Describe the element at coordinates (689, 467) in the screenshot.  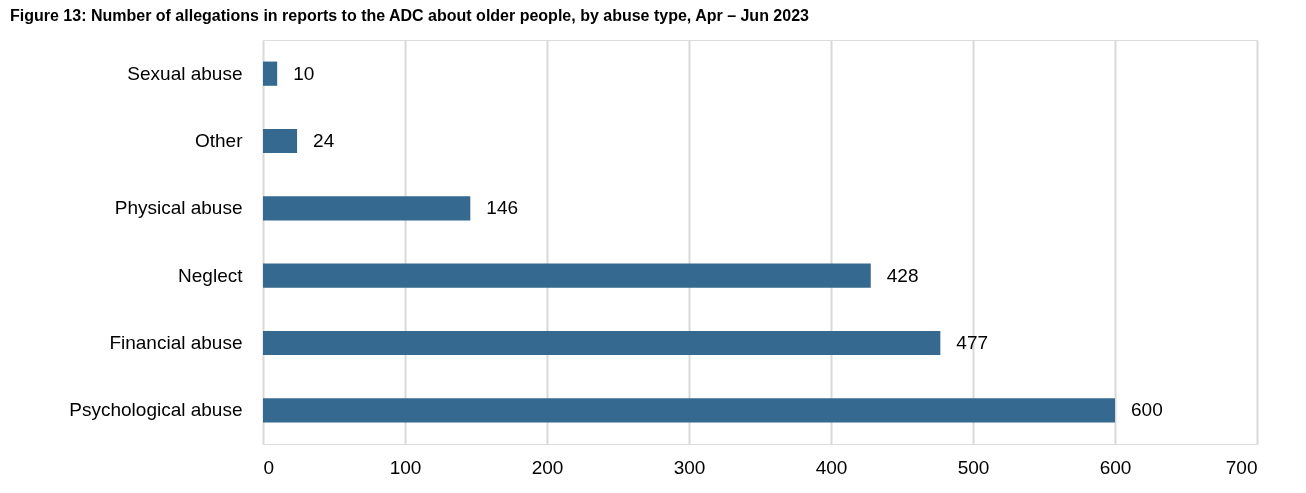
I see `x-tick-label: 300` at that location.